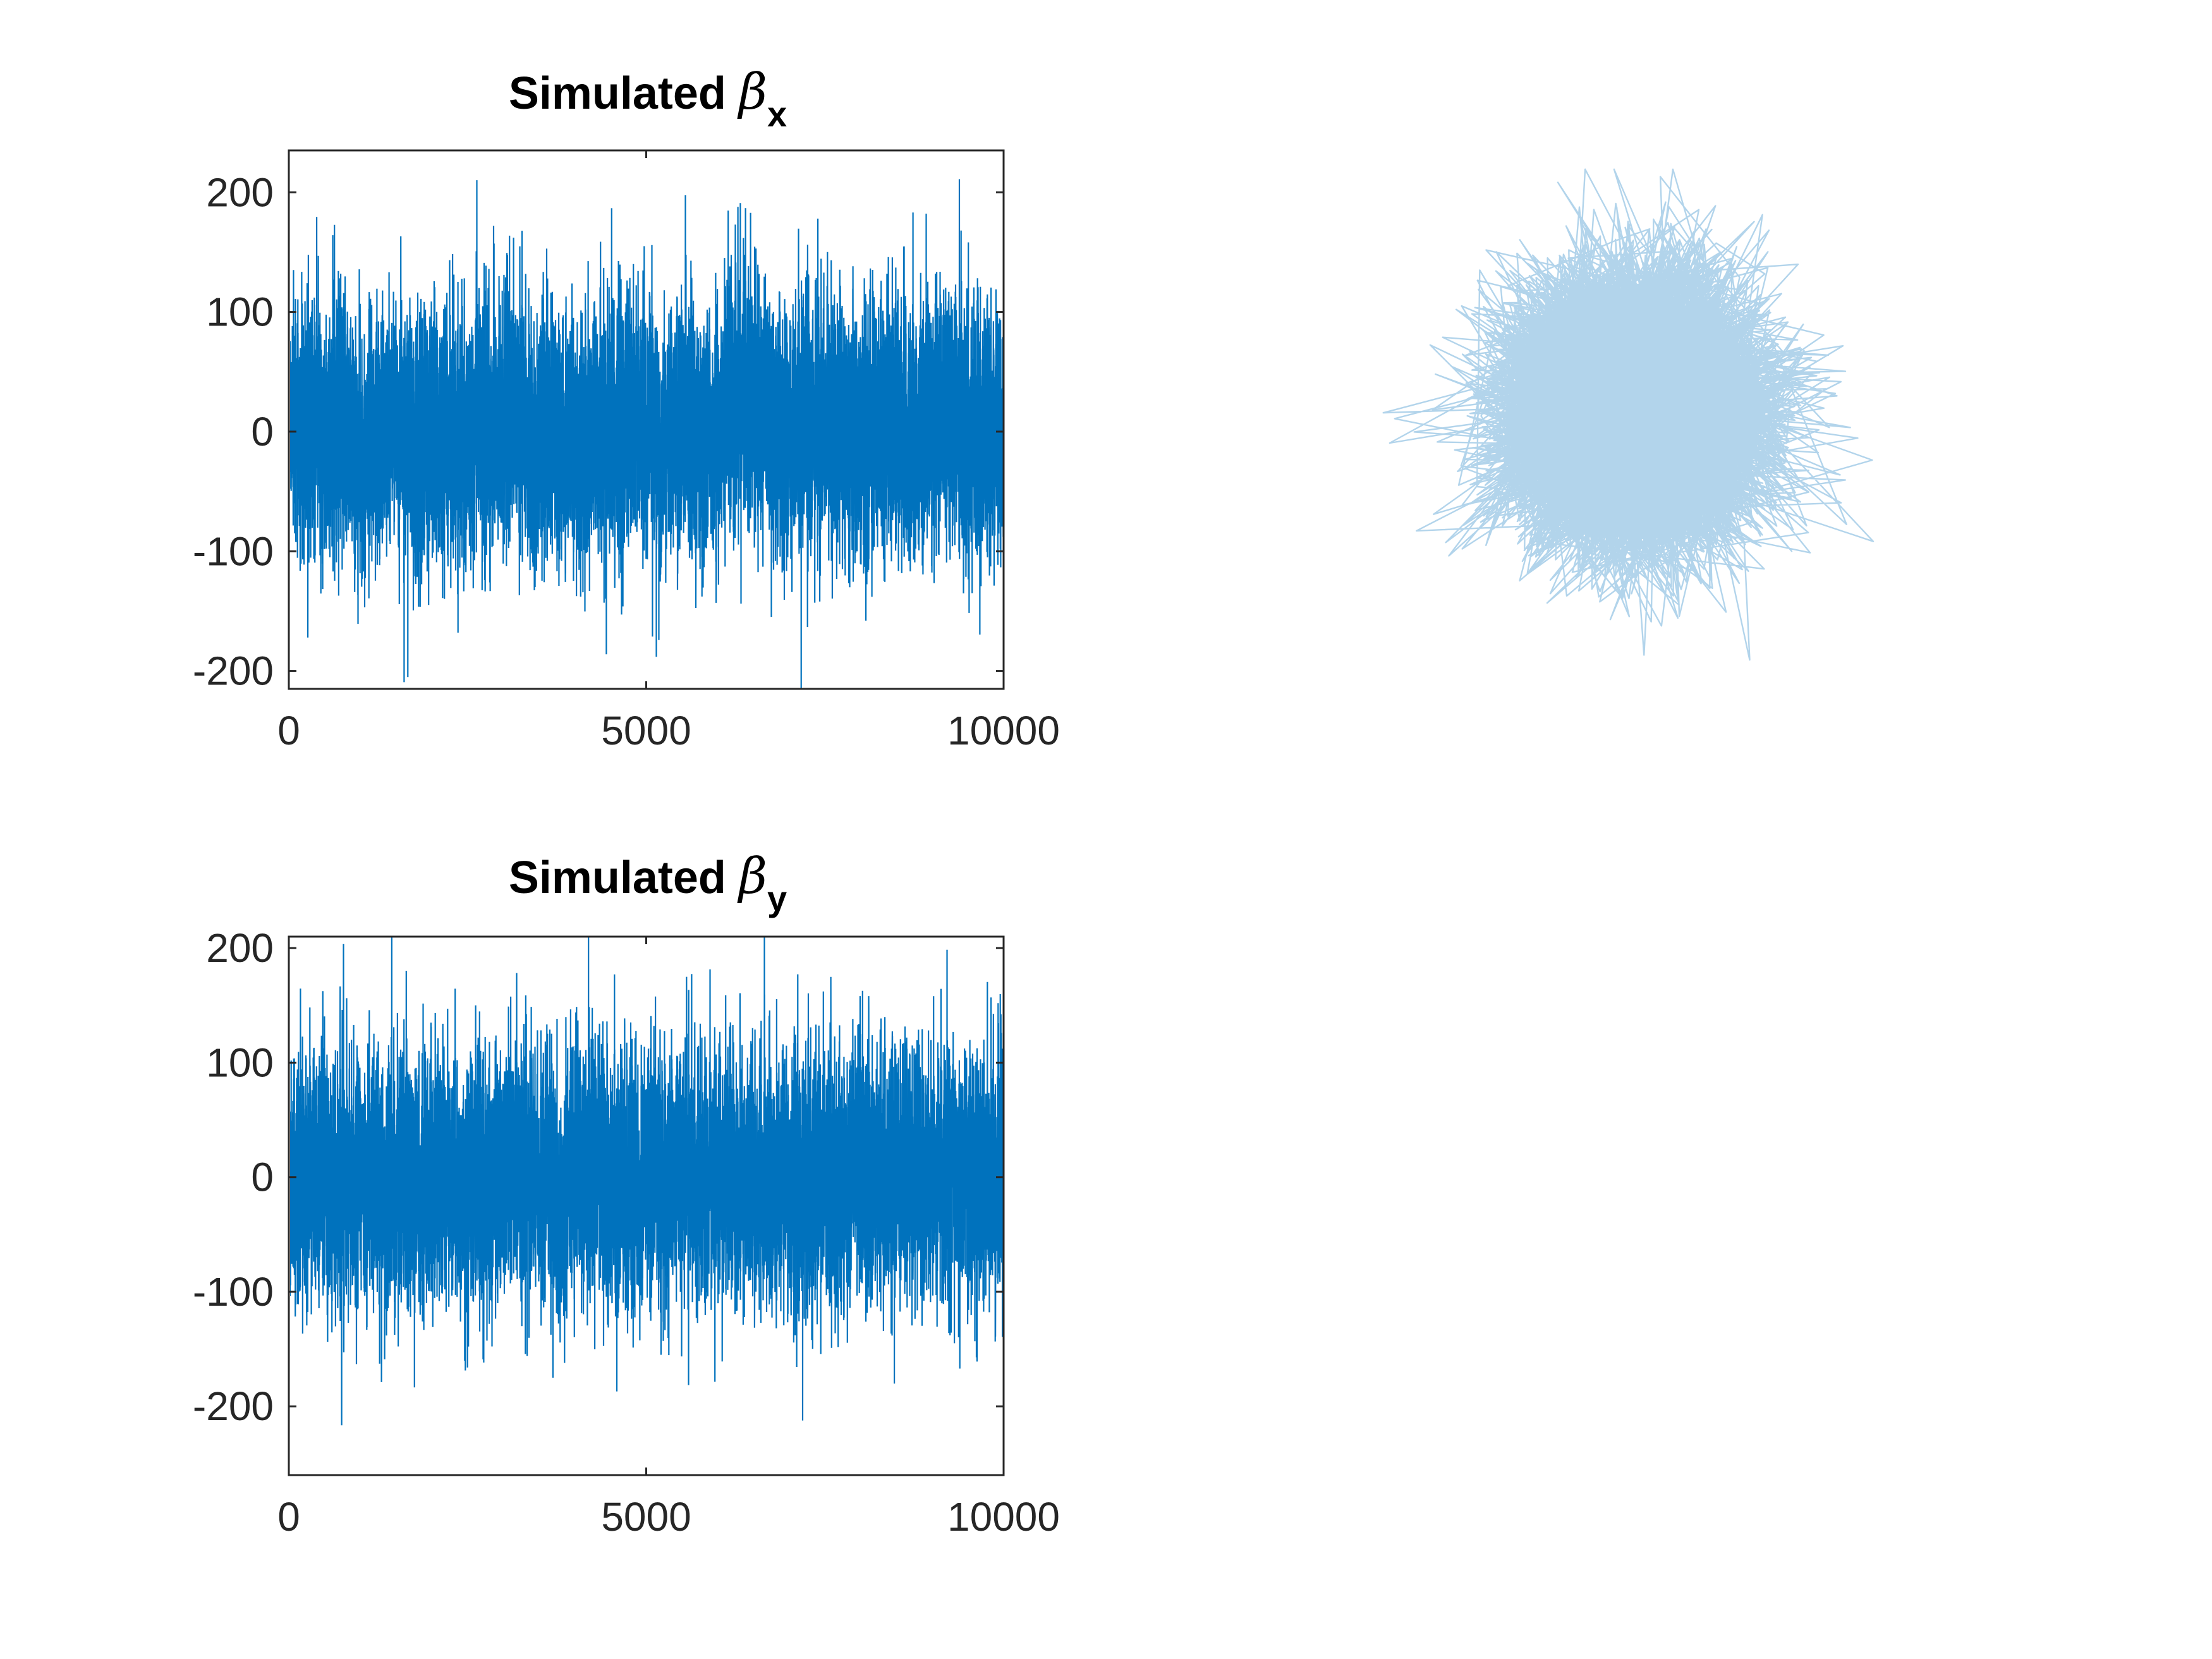 The width and height of the screenshot is (2212, 1659). Describe the element at coordinates (233, 671) in the screenshot. I see `subplot-beta-x-ytick-label: -200` at that location.